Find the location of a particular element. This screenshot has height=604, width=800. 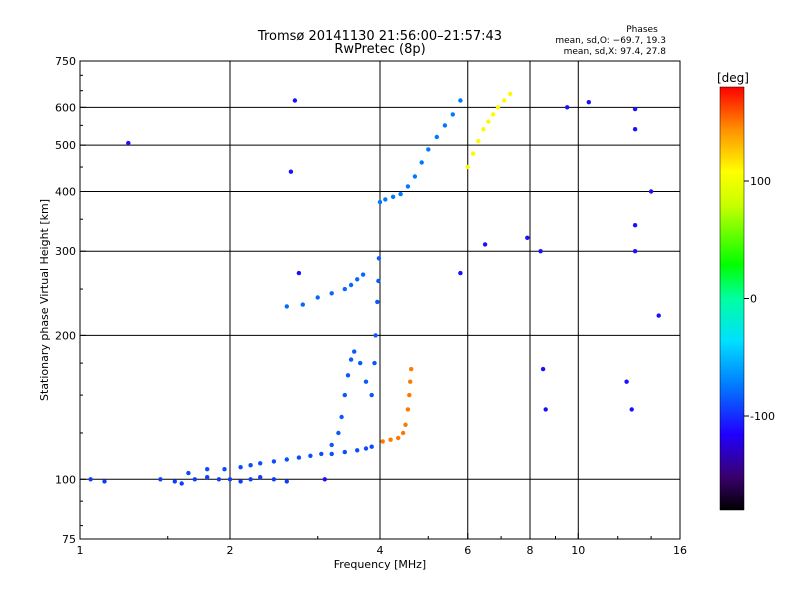

colorbar-label: [deg] is located at coordinates (733, 78).